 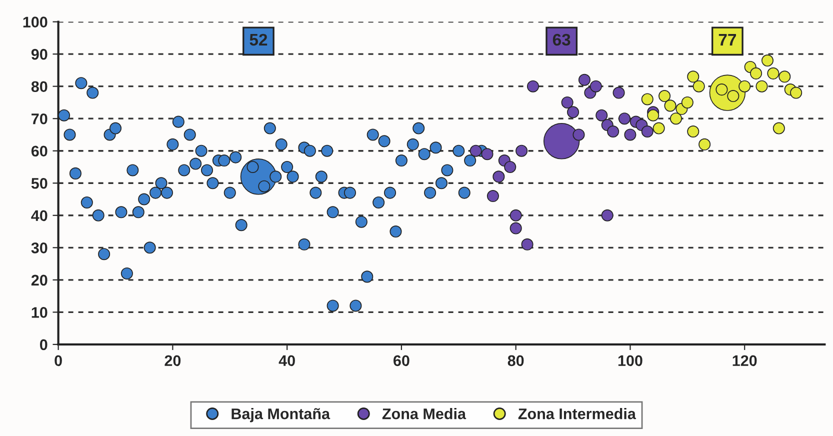 I want to click on y-tick-label: 100, so click(x=35, y=22).